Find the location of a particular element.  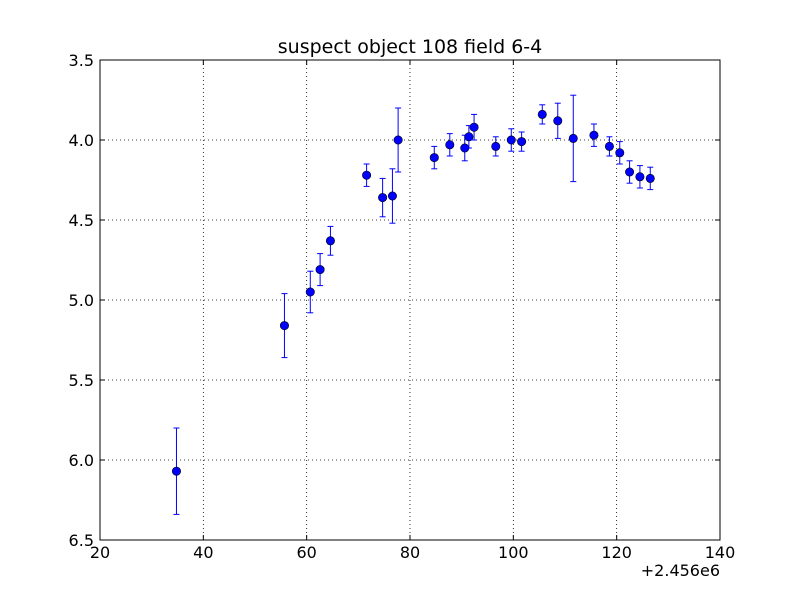

x-tick-label: 80 is located at coordinates (410, 552).